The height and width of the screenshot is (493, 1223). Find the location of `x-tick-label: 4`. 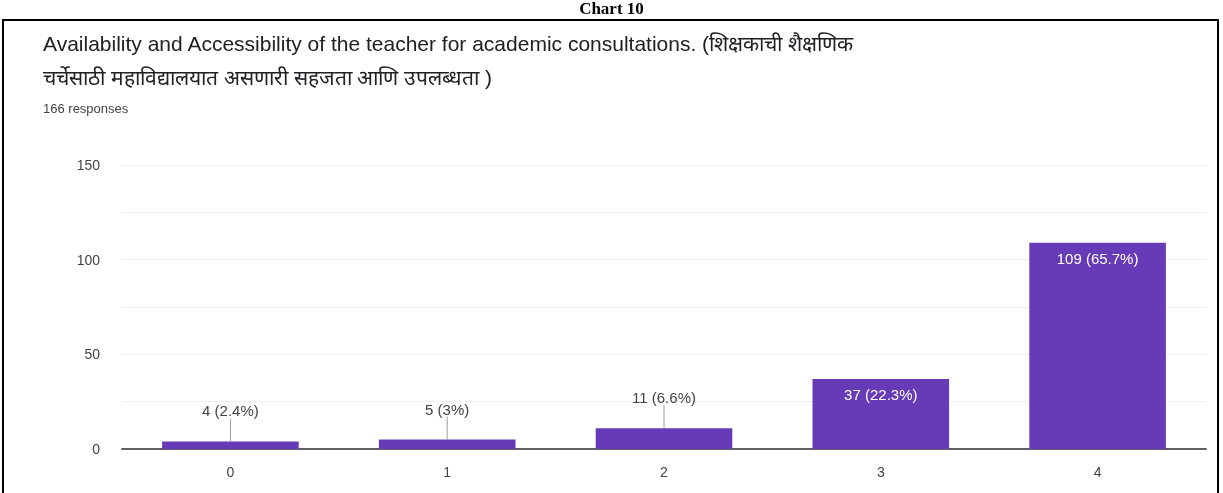

x-tick-label: 4 is located at coordinates (1097, 472).